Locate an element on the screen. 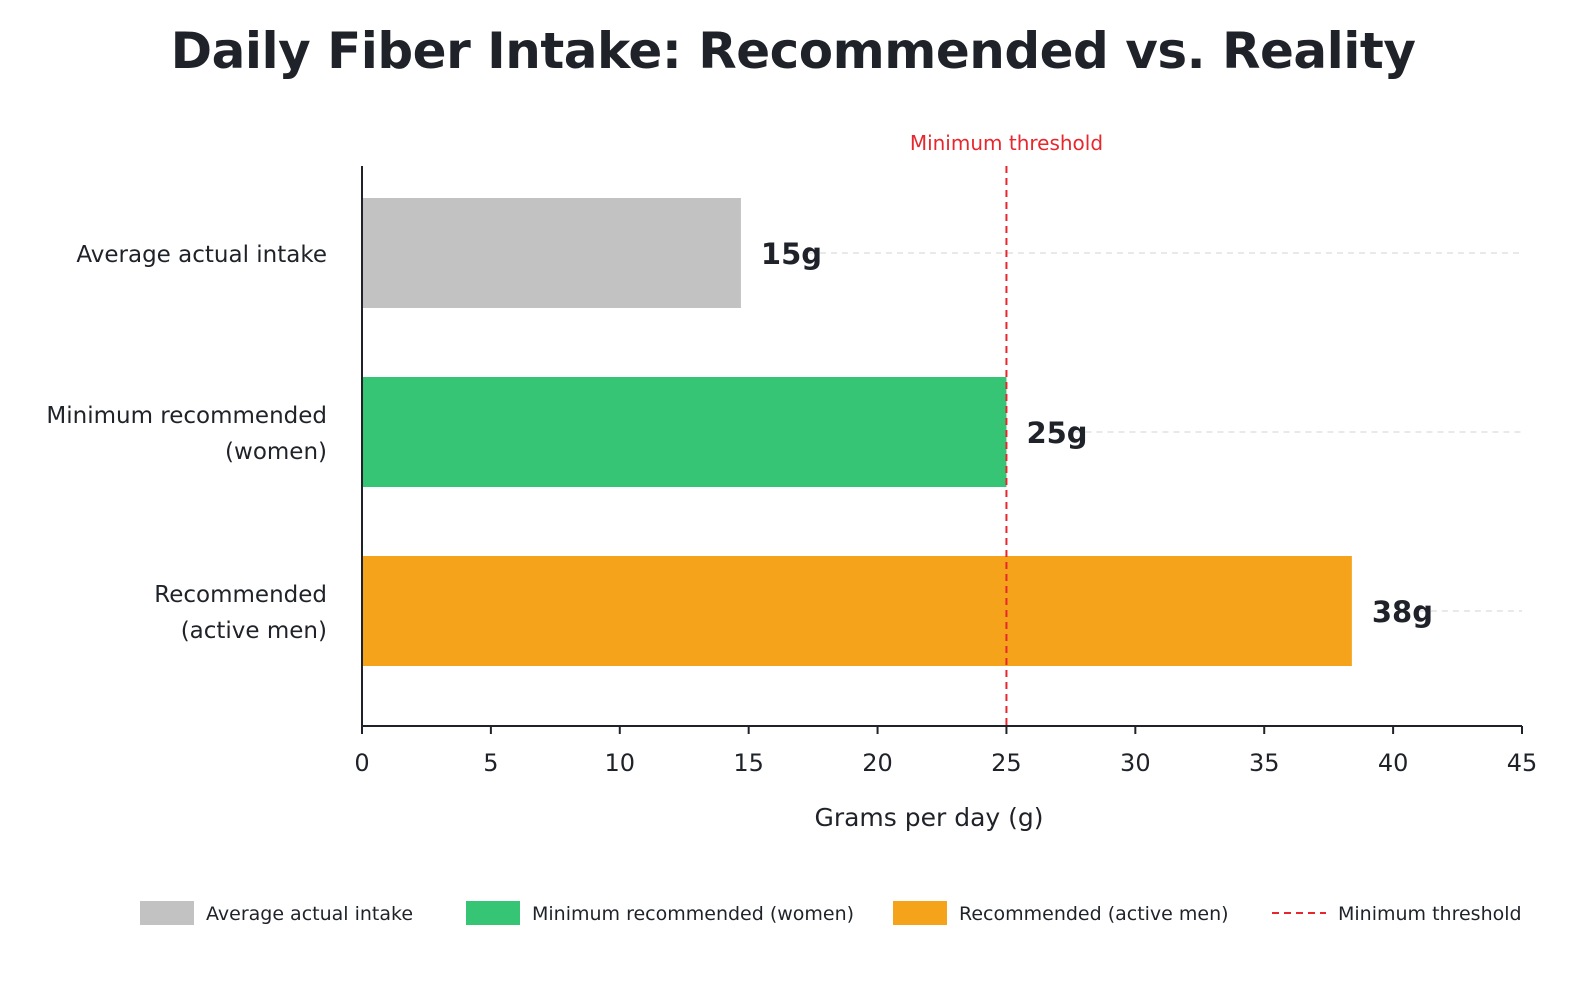  x-tick-label: 30 is located at coordinates (1135, 763).